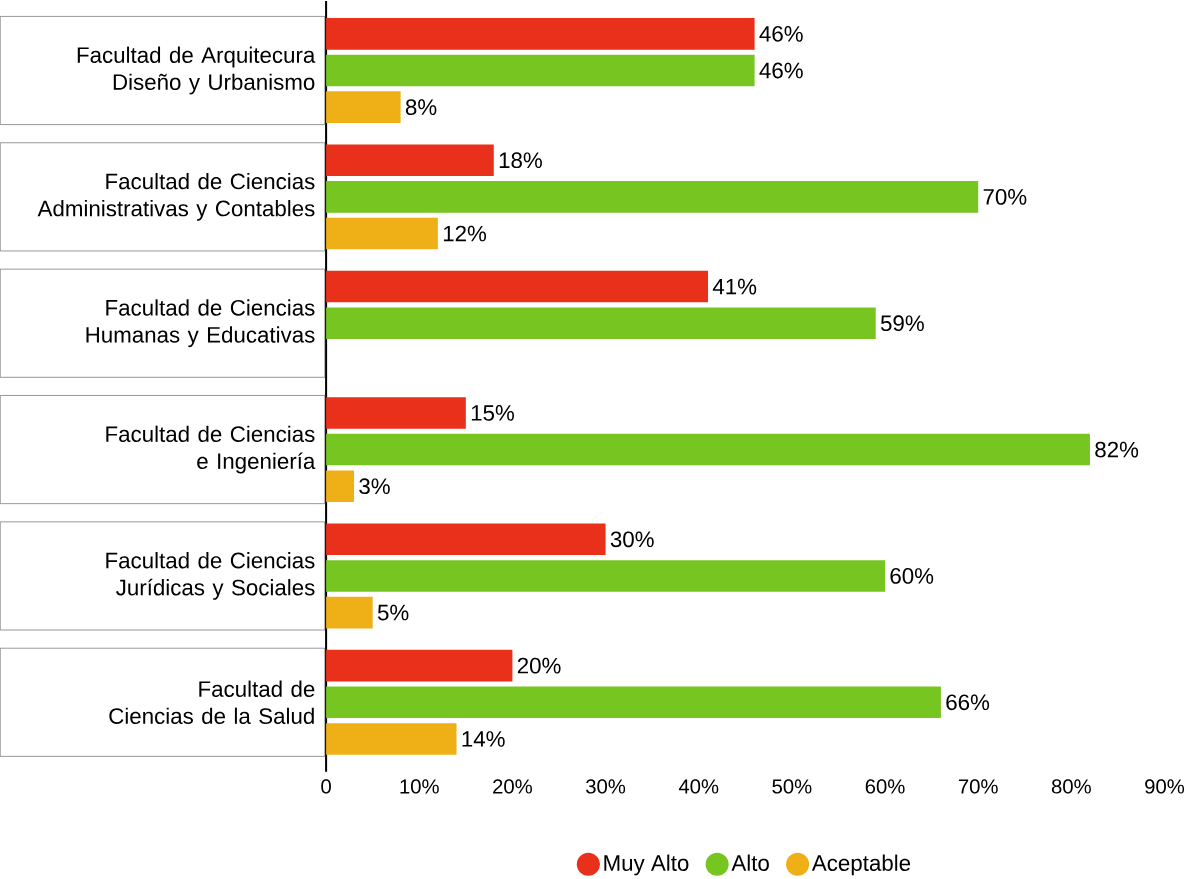 The height and width of the screenshot is (879, 1192). What do you see at coordinates (1071, 786) in the screenshot?
I see `x-tick-label: 80%` at bounding box center [1071, 786].